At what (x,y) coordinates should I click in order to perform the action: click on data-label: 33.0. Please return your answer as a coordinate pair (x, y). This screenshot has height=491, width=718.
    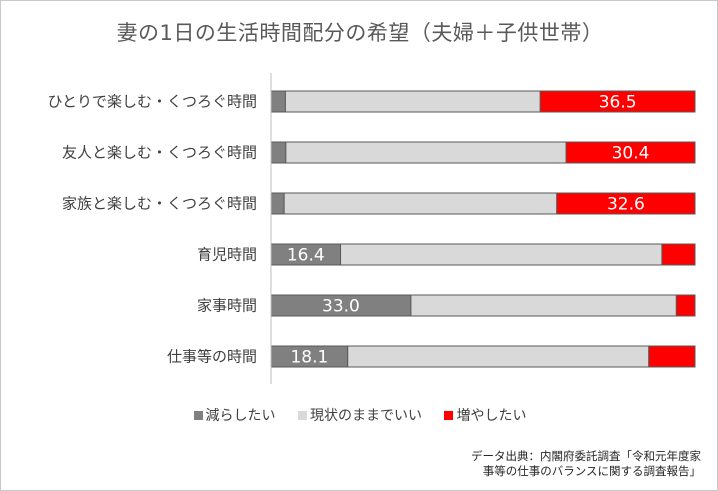
    Looking at the image, I should click on (341, 307).